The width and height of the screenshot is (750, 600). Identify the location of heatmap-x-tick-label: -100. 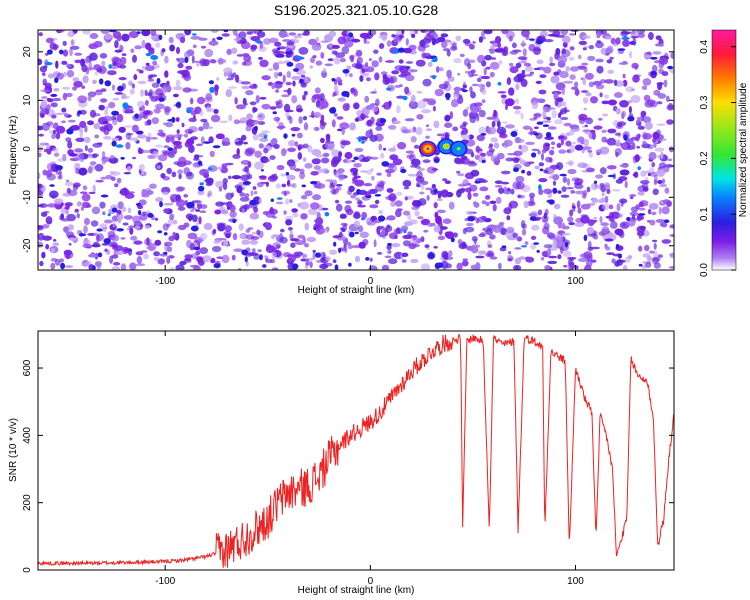
(165, 281).